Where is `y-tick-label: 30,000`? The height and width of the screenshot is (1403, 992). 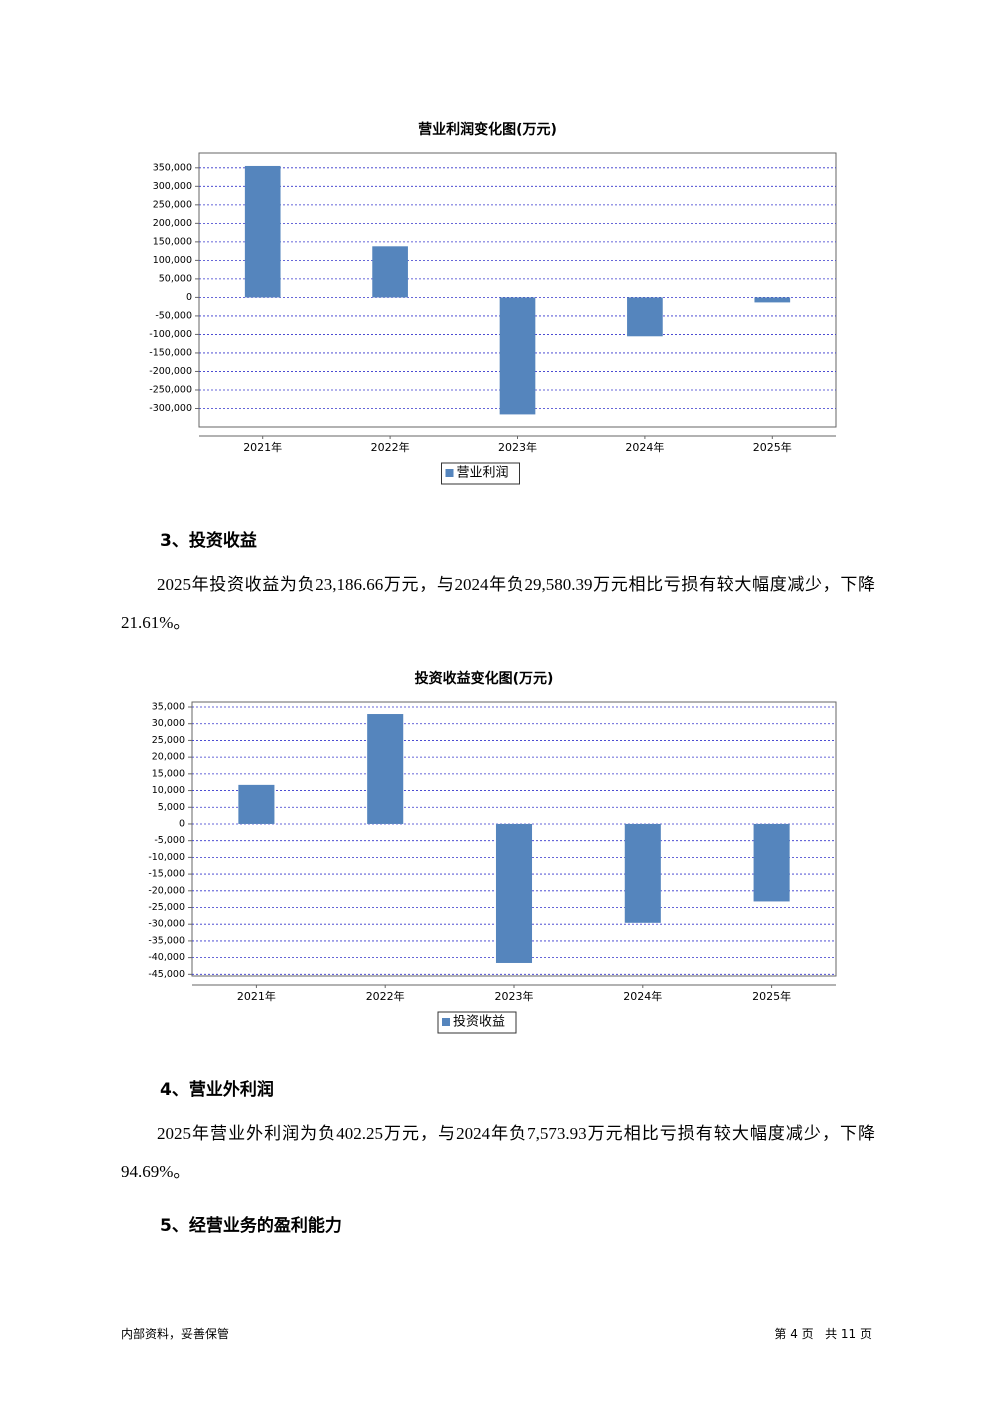
y-tick-label: 30,000 is located at coordinates (168, 723).